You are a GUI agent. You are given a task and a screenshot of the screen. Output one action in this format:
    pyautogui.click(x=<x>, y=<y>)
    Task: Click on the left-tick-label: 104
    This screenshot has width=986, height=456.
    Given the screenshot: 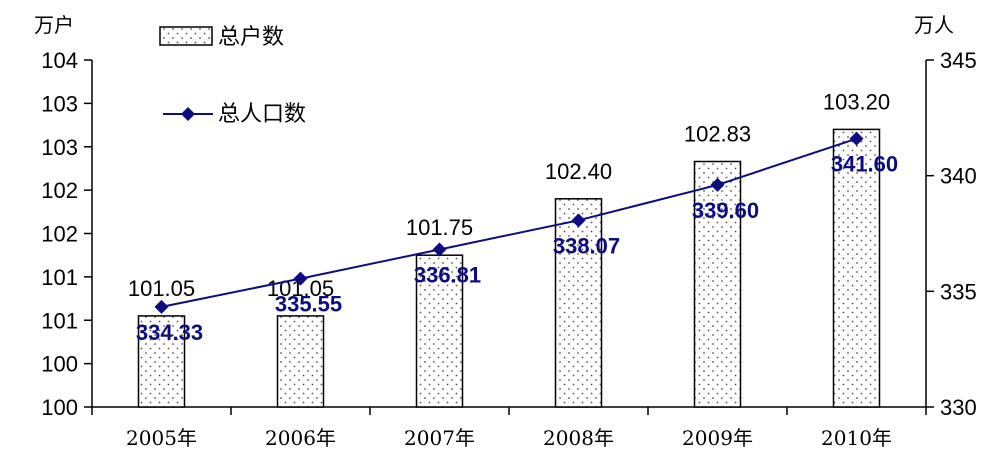 What is the action you would take?
    pyautogui.click(x=59, y=60)
    